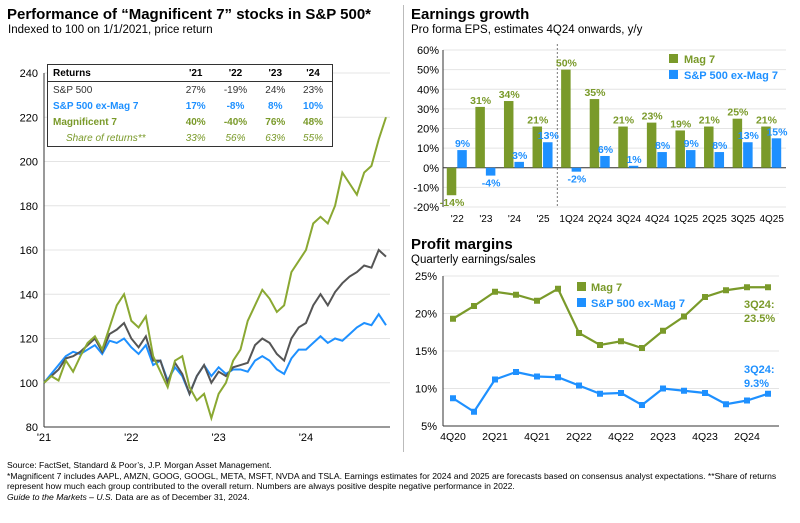  Describe the element at coordinates (428, 51) in the screenshot. I see `y-tick-label: 60%` at that location.